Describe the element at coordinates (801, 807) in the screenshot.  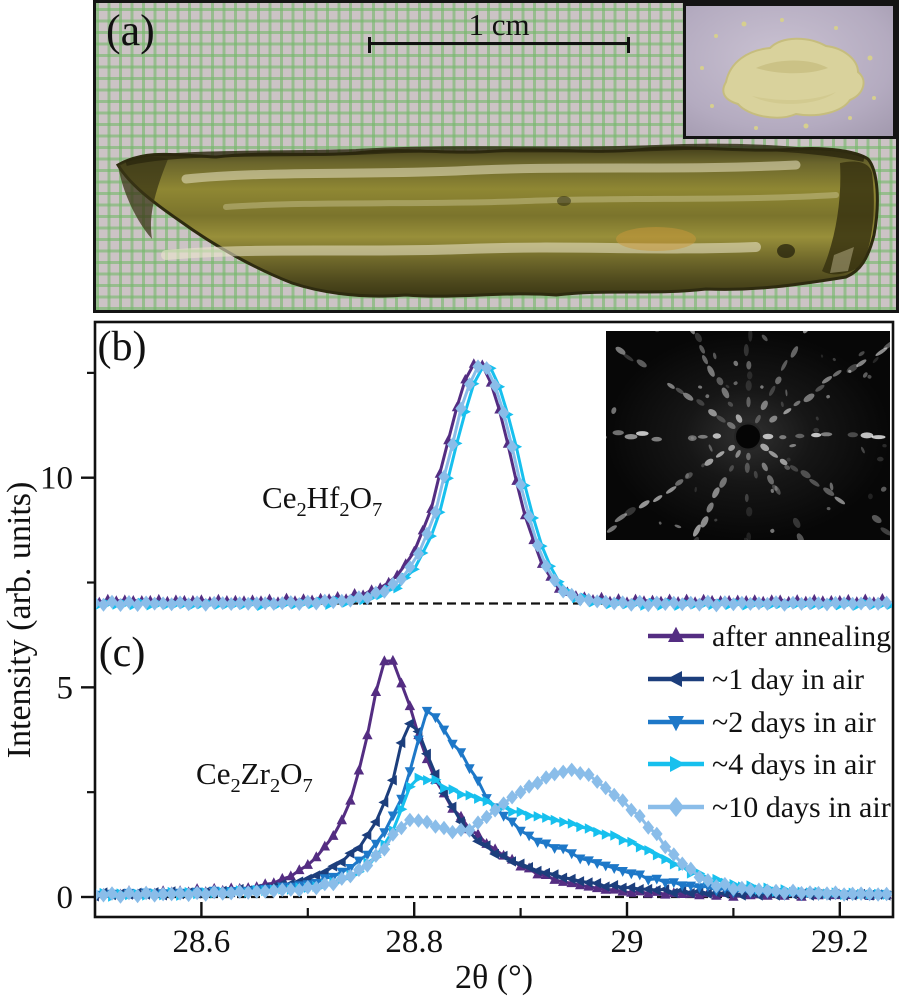
I see `legend-label: ~10 days in air` at that location.